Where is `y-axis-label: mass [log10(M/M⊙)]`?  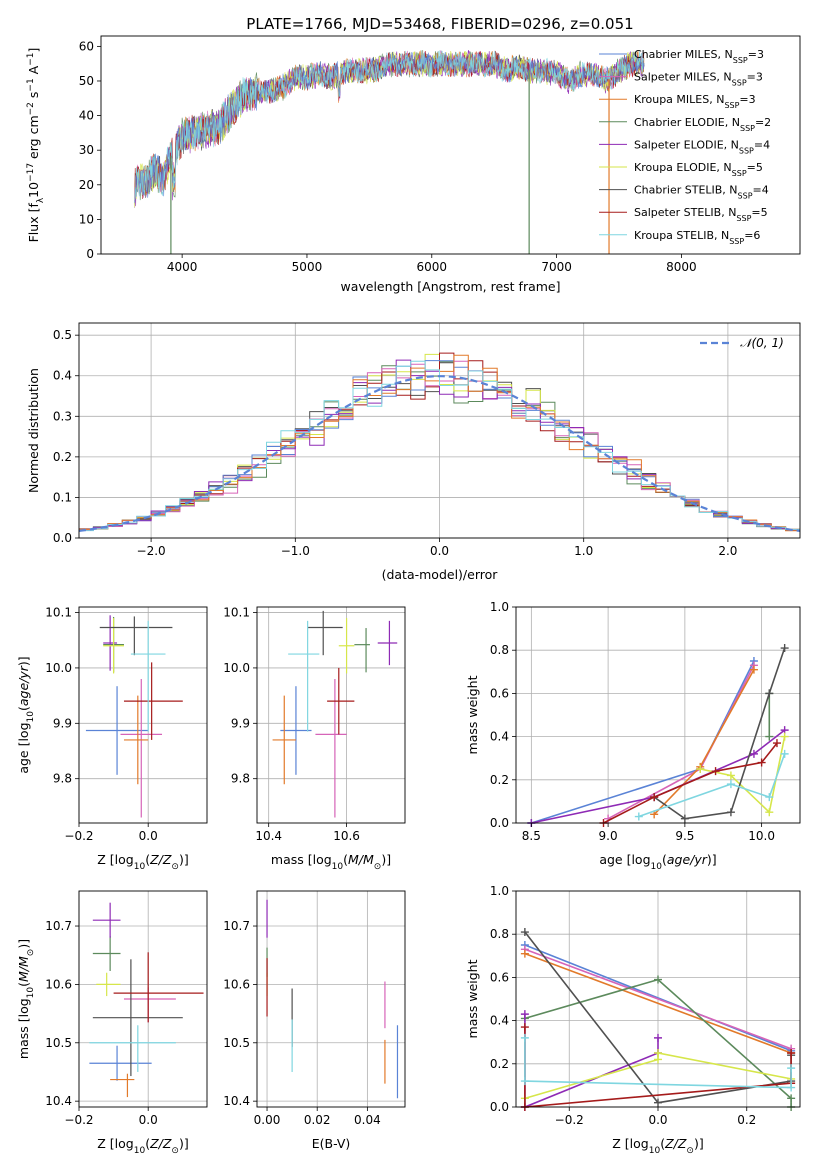 y-axis-label: mass [log10(M/M⊙)] is located at coordinates (26, 999).